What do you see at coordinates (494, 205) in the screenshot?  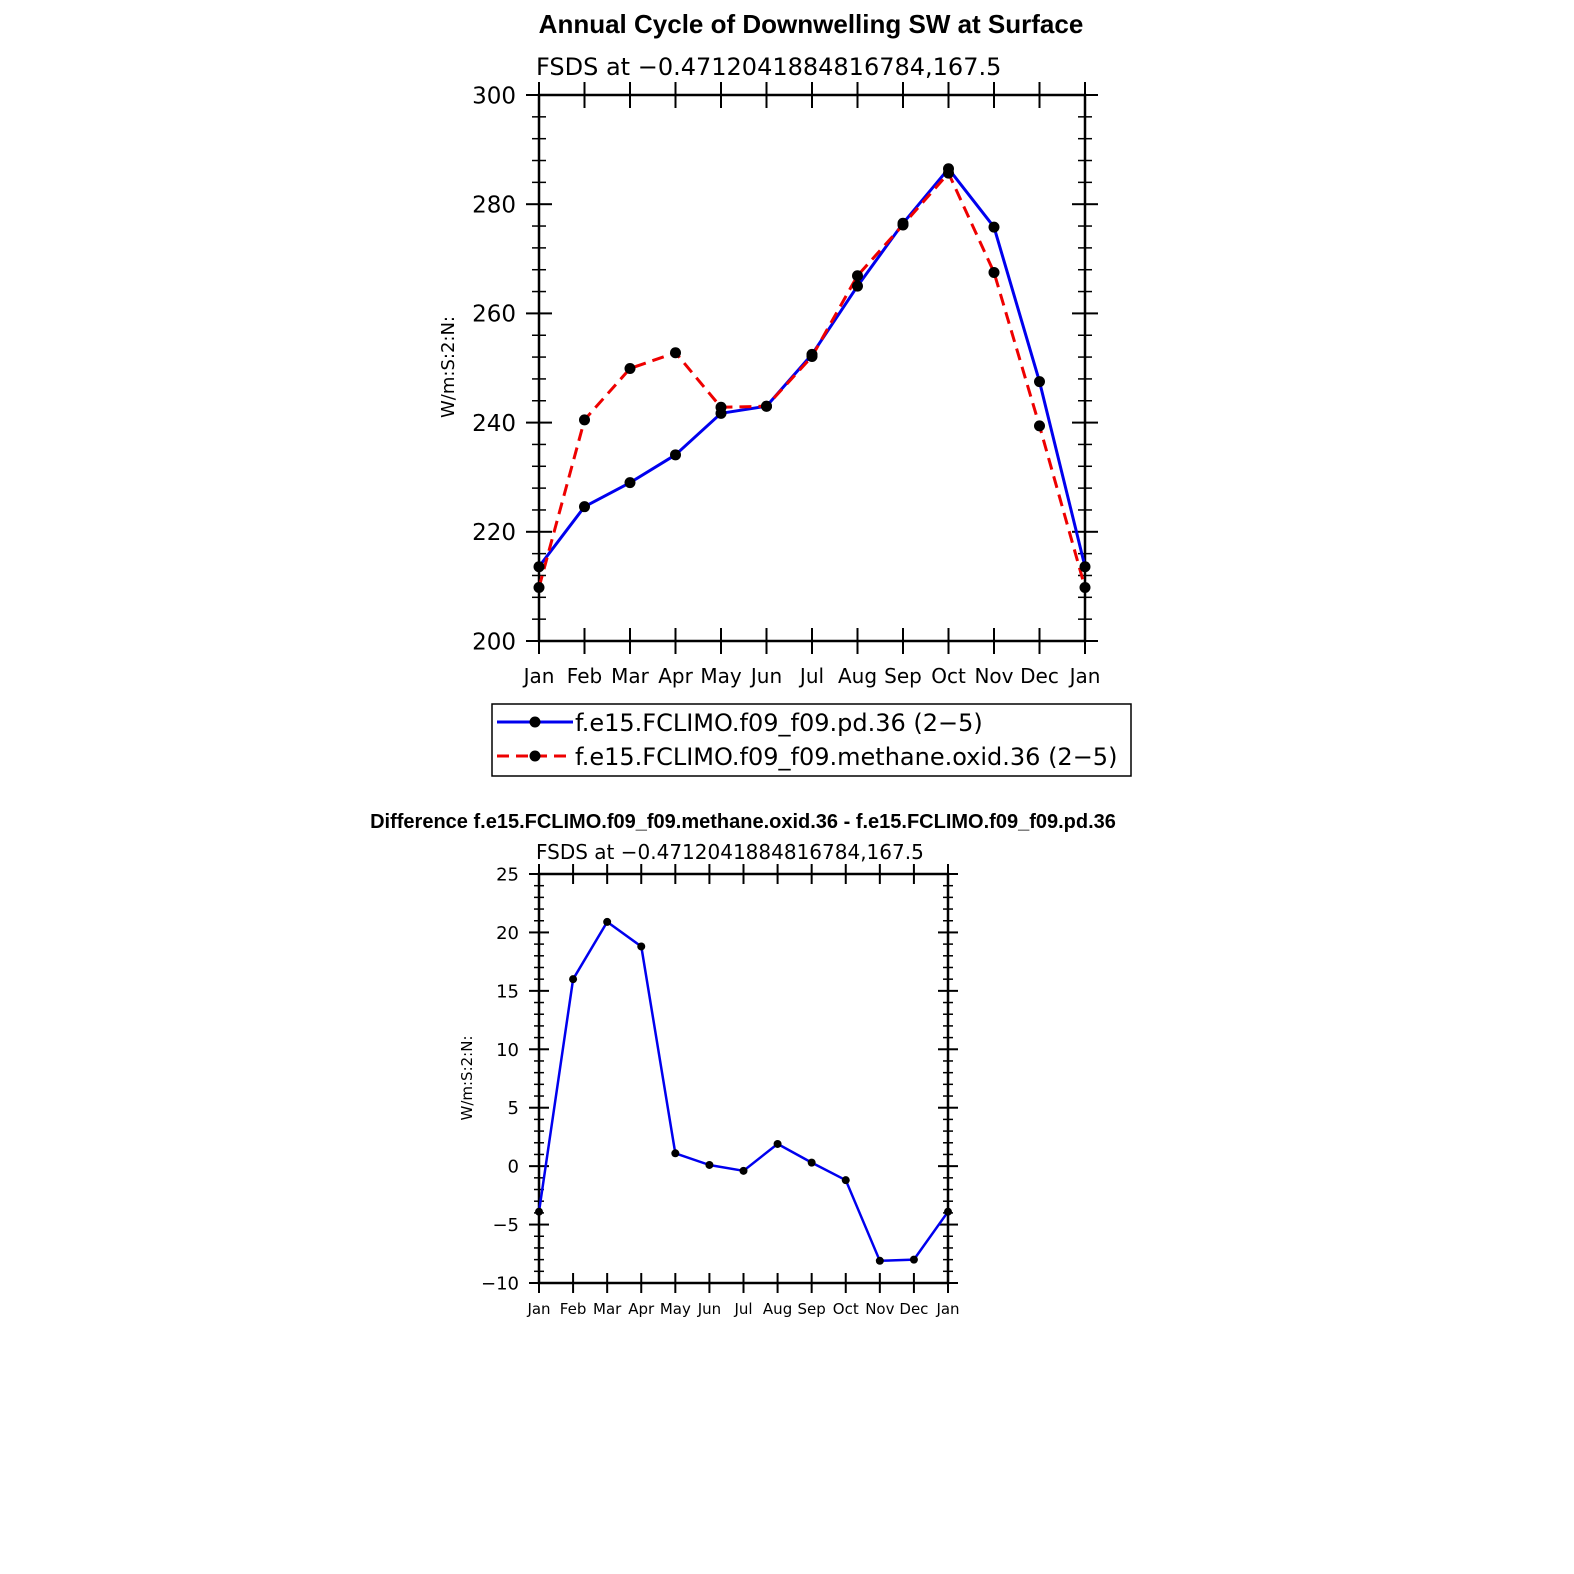 I see `y-tick-label: 280` at bounding box center [494, 205].